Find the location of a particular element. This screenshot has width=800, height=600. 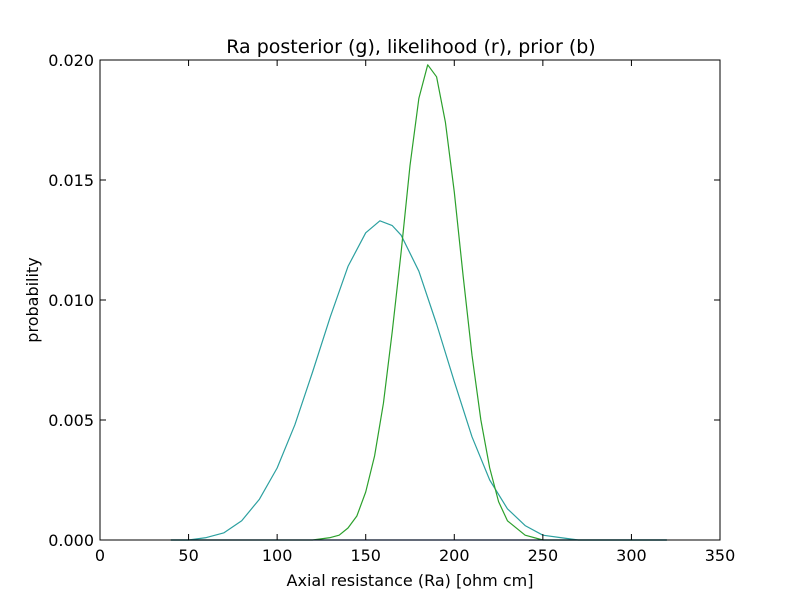

y-axis-title: probability is located at coordinates (32, 299).